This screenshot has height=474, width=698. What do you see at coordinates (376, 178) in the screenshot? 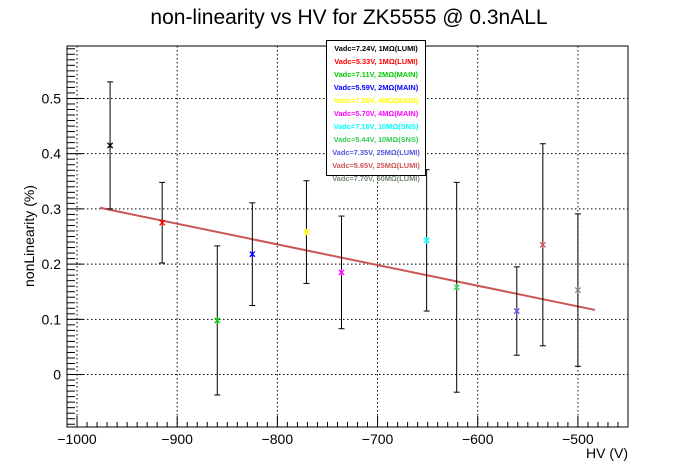
I see `legend-entry: Vadc=7.70V, 50MΩ(LUMI)` at bounding box center [376, 178].